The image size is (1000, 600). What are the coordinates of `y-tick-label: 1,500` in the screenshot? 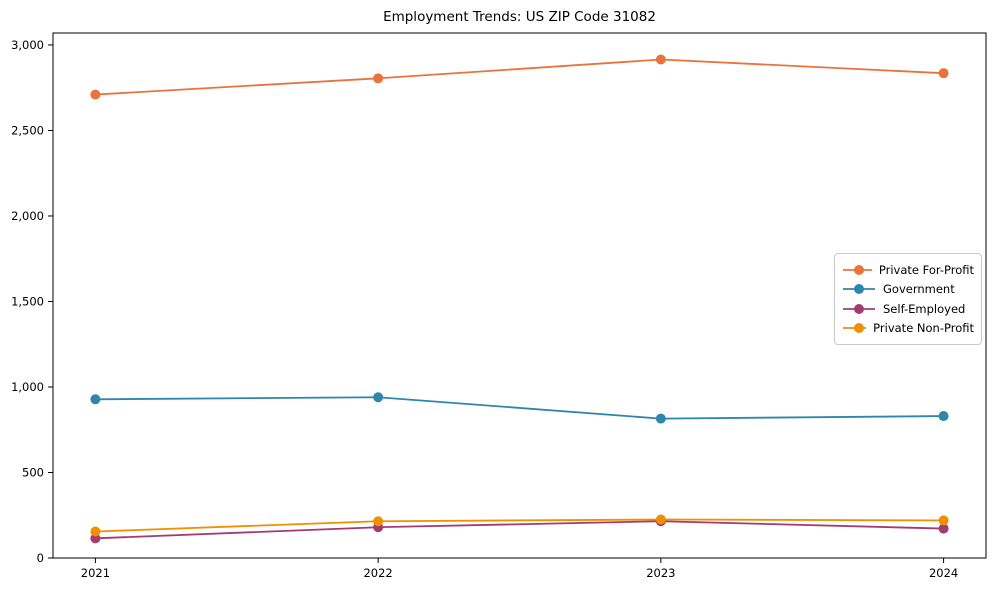 It's located at (27, 301).